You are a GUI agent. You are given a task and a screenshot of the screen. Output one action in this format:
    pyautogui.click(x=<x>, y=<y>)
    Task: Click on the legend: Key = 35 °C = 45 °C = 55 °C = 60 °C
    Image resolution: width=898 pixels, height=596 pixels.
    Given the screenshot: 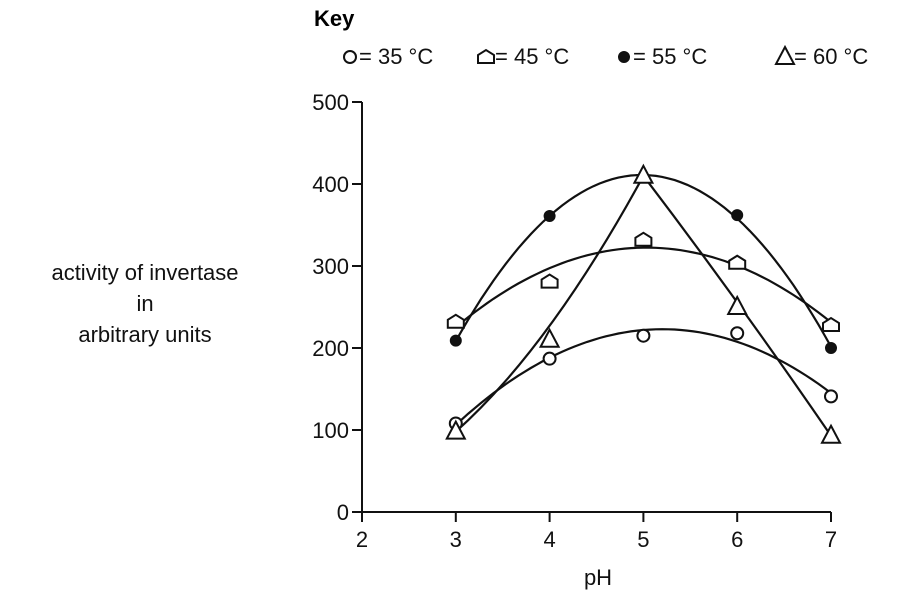 What is the action you would take?
    pyautogui.click(x=591, y=37)
    